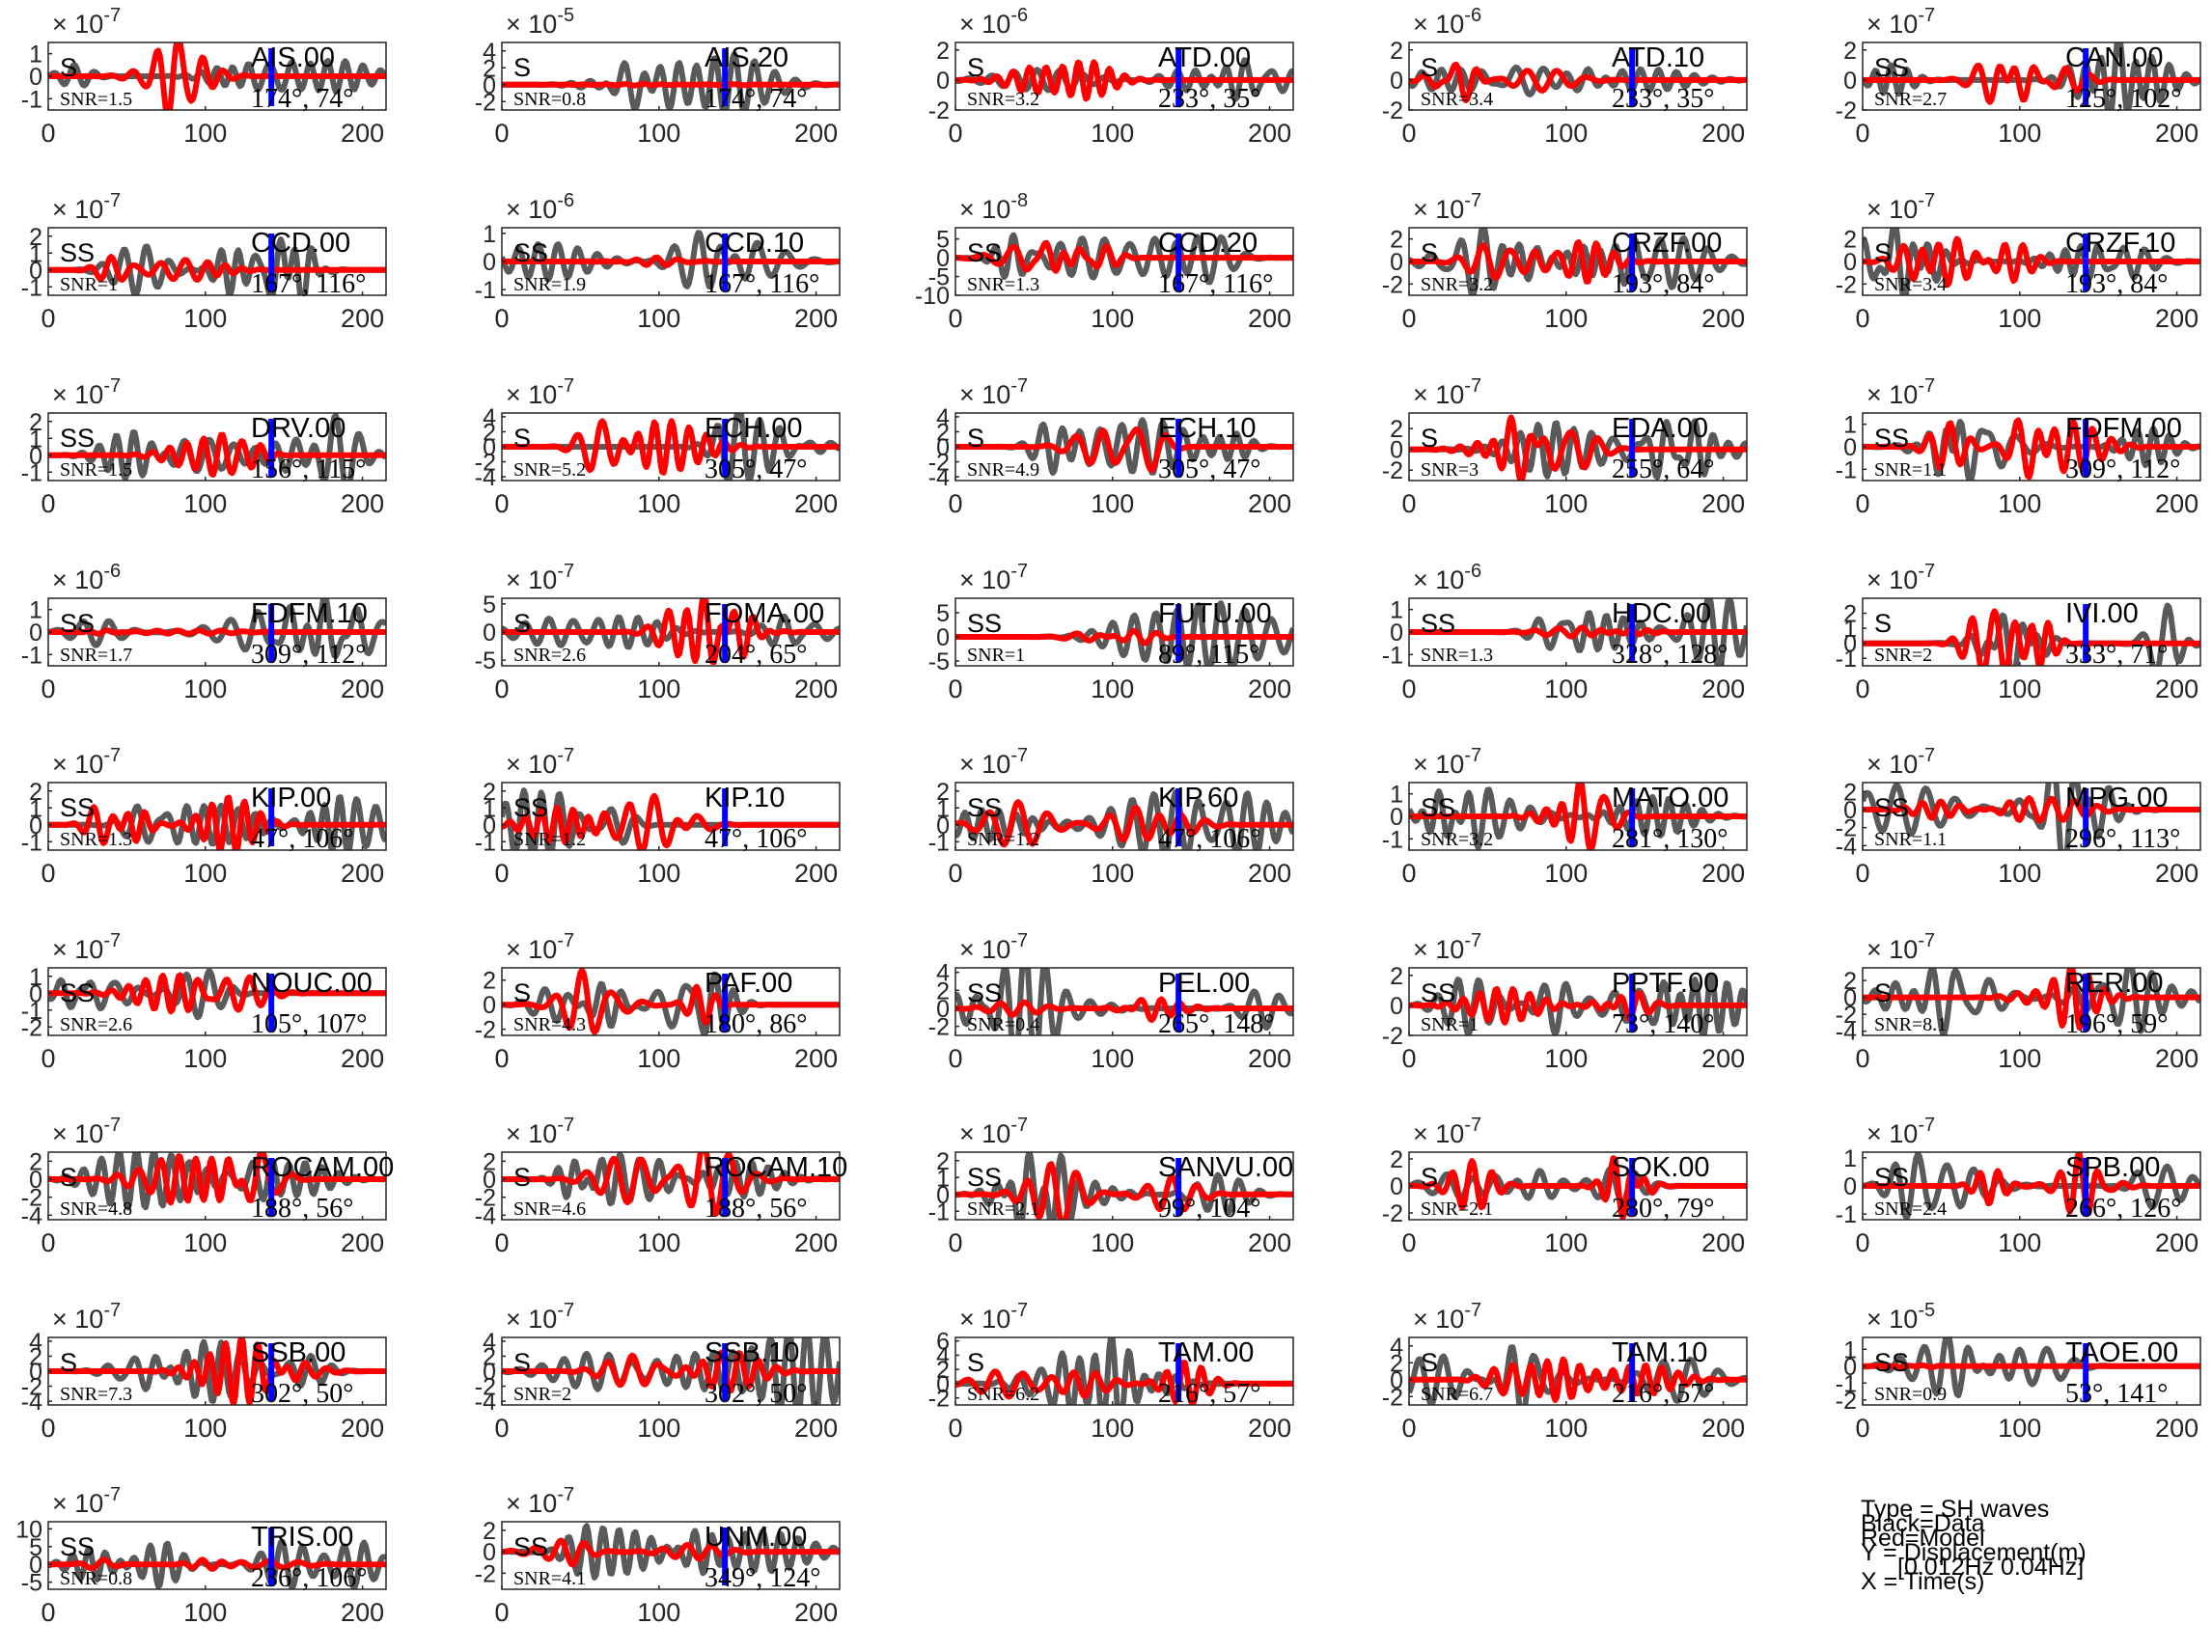 The width and height of the screenshot is (2212, 1652). What do you see at coordinates (549, 655) in the screenshot?
I see `snr-label: SNR=2.6` at bounding box center [549, 655].